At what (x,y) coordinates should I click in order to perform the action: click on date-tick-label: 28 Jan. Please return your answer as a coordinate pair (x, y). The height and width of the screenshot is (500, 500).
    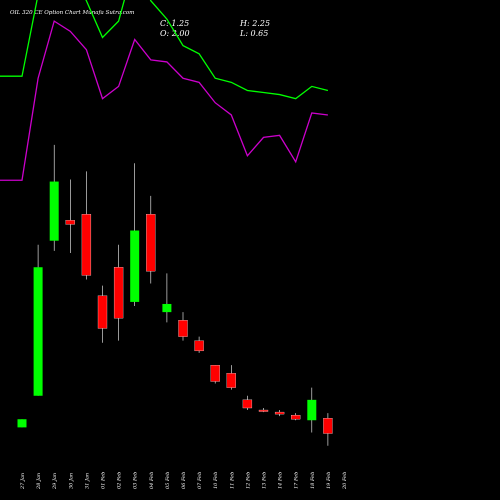
    Looking at the image, I should click on (39, 481).